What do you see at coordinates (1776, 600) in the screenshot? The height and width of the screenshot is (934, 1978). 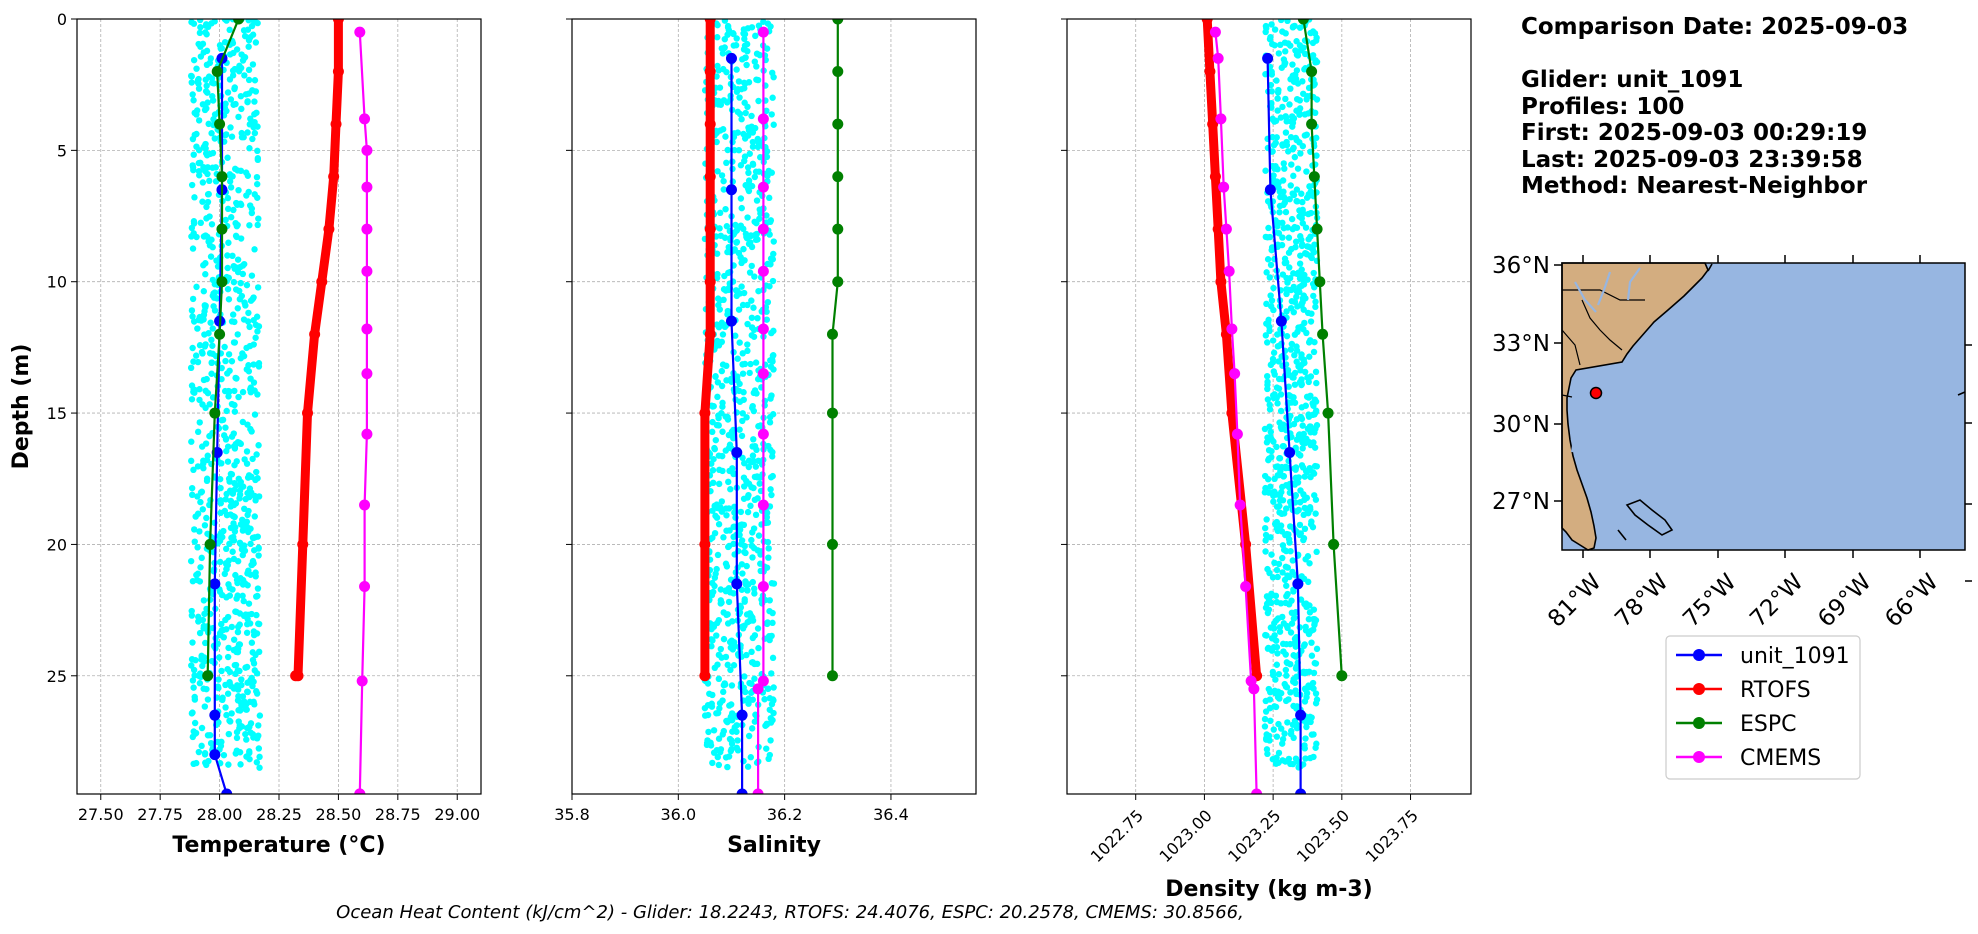 I see `lon-label: 72°W` at bounding box center [1776, 600].